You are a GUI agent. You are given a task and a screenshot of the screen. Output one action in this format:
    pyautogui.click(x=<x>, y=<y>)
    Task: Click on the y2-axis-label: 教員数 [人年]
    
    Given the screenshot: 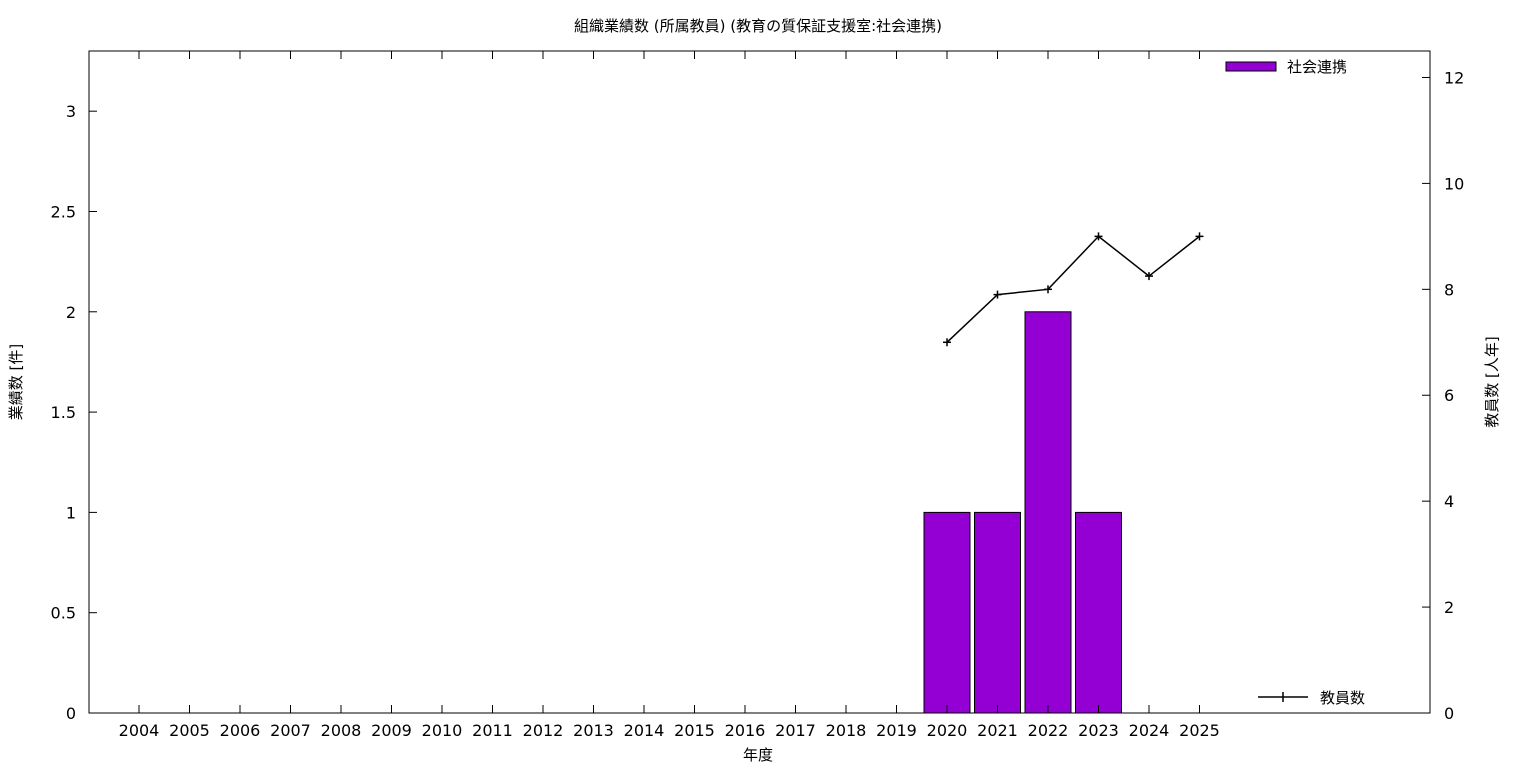 What is the action you would take?
    pyautogui.click(x=1492, y=381)
    